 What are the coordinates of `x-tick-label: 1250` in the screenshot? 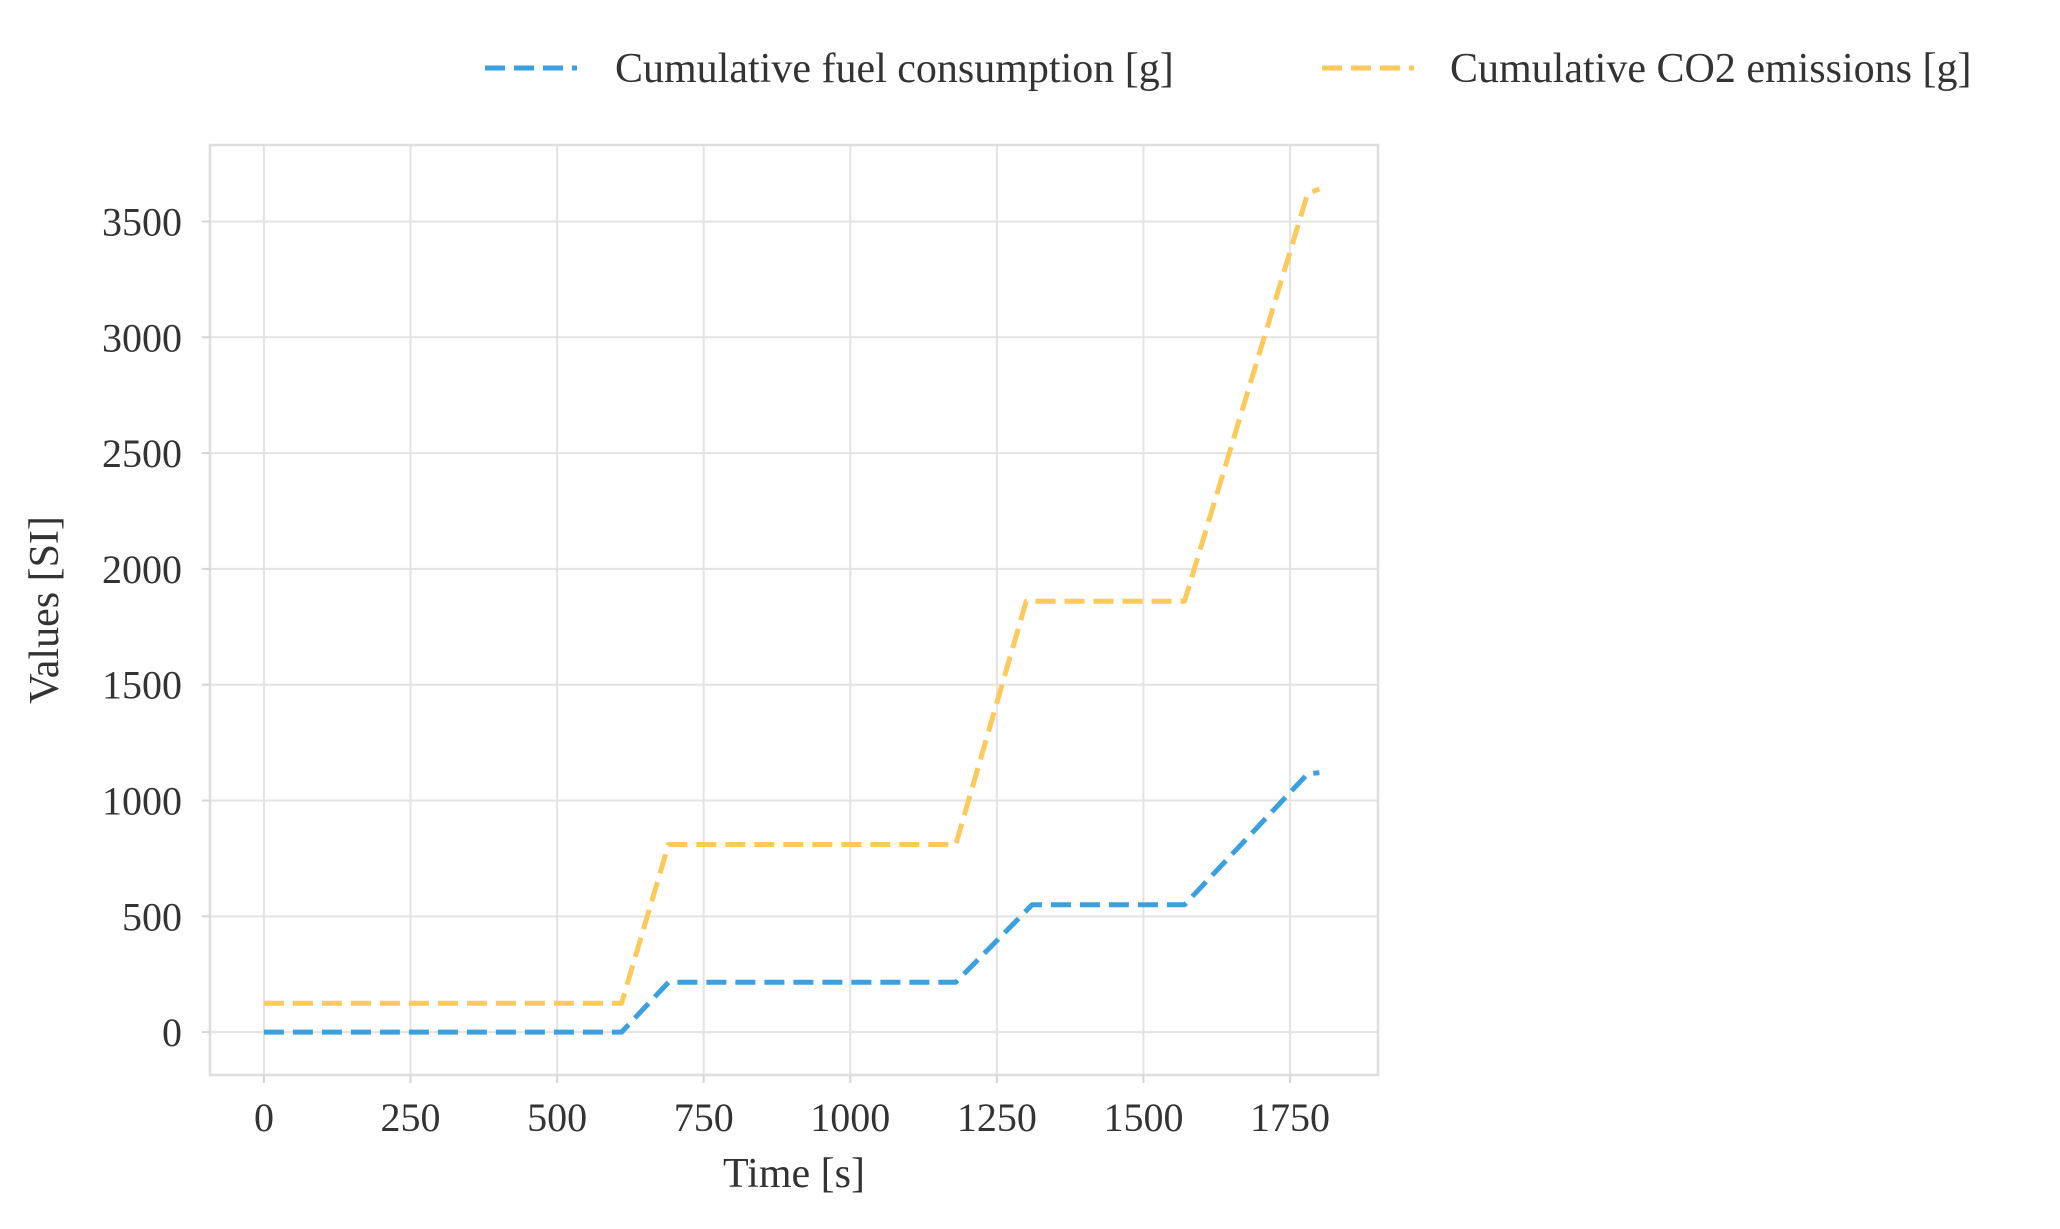 It's located at (997, 1117).